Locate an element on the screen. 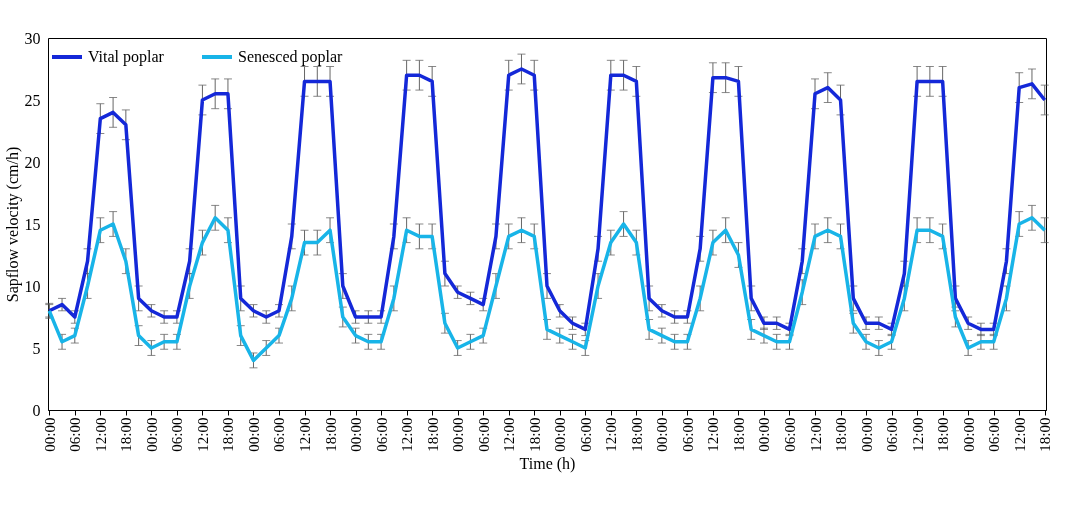 The image size is (1083, 511). y-tick-label: 10 is located at coordinates (32, 286).